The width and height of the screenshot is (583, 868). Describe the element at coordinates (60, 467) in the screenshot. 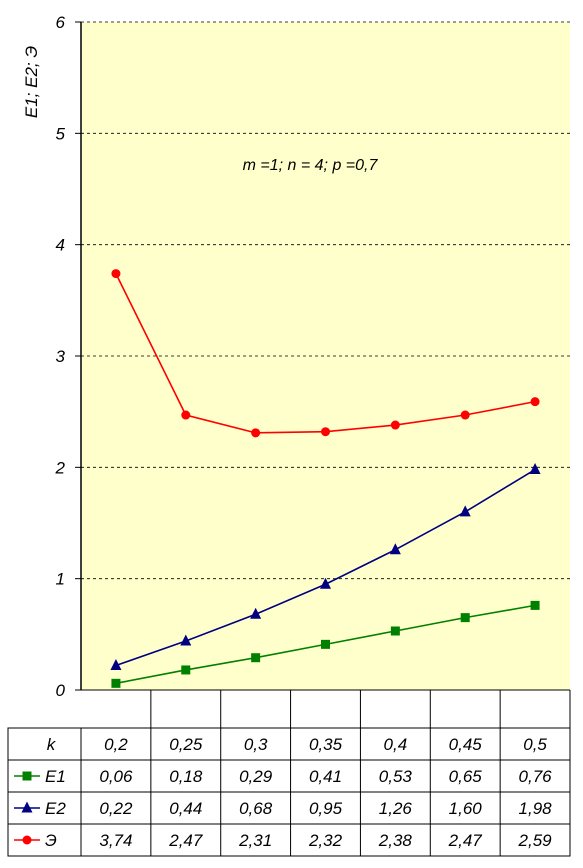

I see `y-tick-label: 2` at that location.